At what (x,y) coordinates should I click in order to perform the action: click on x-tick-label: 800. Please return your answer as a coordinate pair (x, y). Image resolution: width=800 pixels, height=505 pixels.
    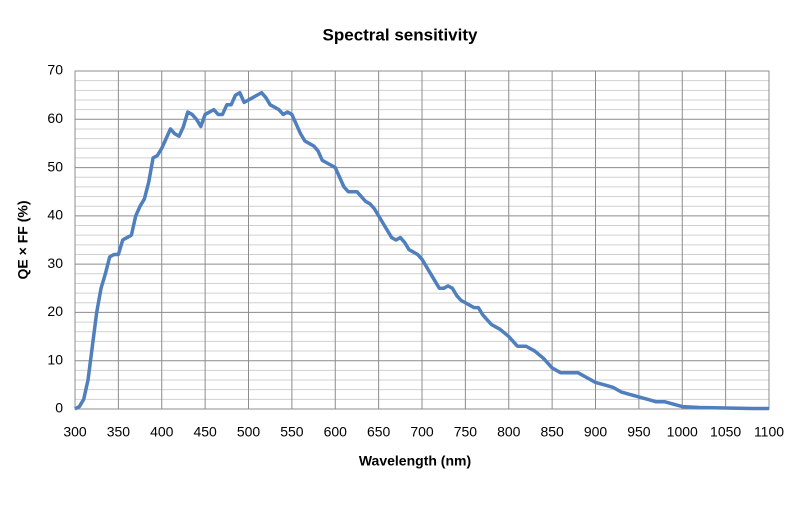
    Looking at the image, I should click on (509, 432).